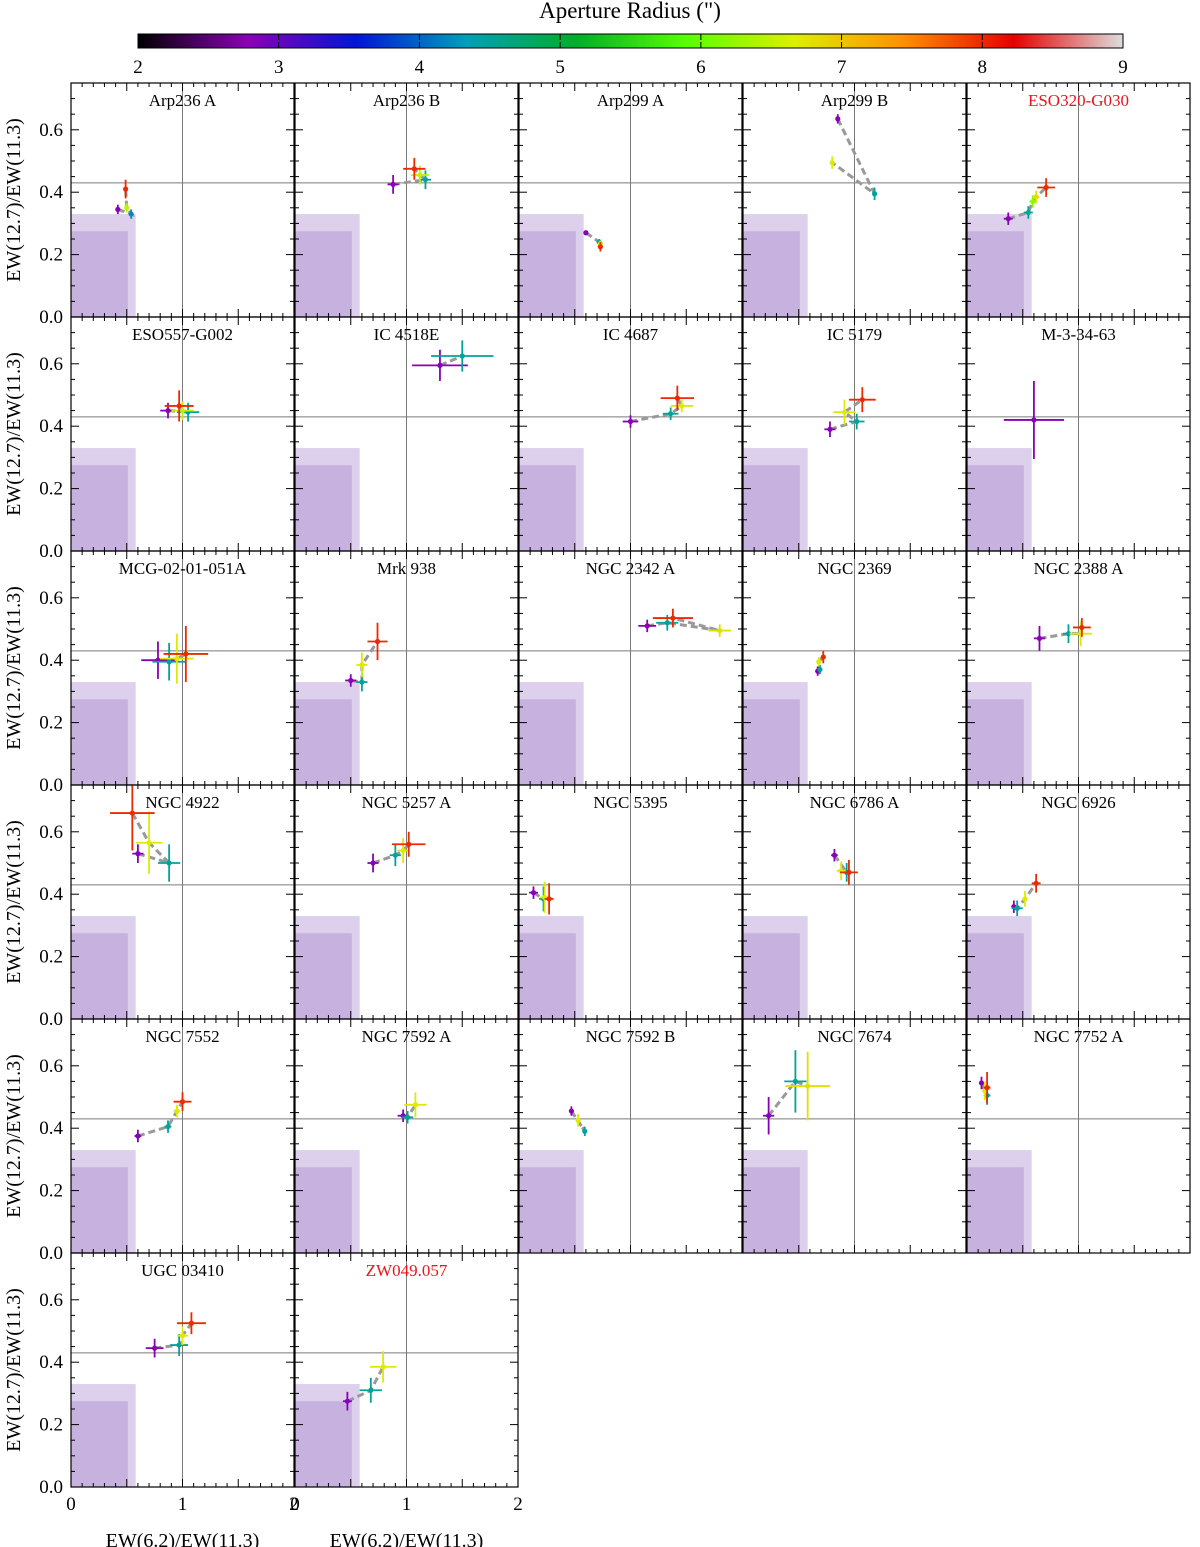  Describe the element at coordinates (407, 334) in the screenshot. I see `panel-title: IC 4518E` at that location.